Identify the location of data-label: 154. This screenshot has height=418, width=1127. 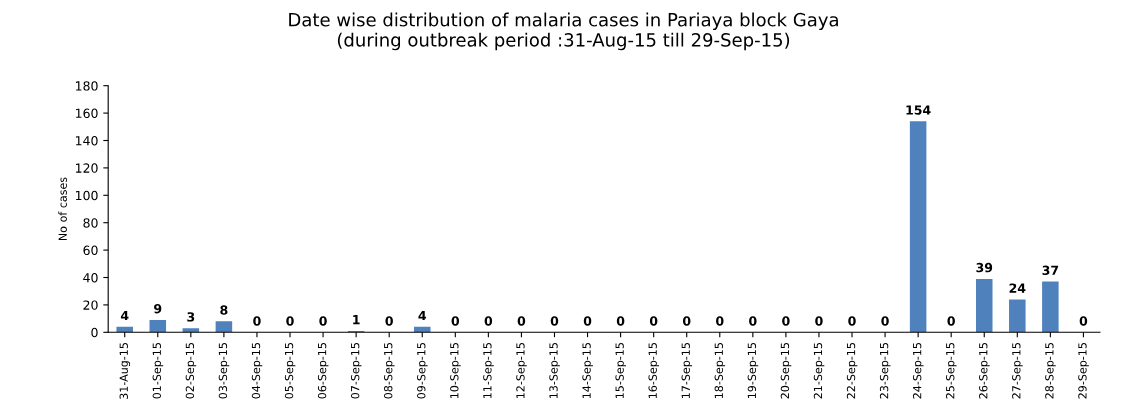
(918, 110).